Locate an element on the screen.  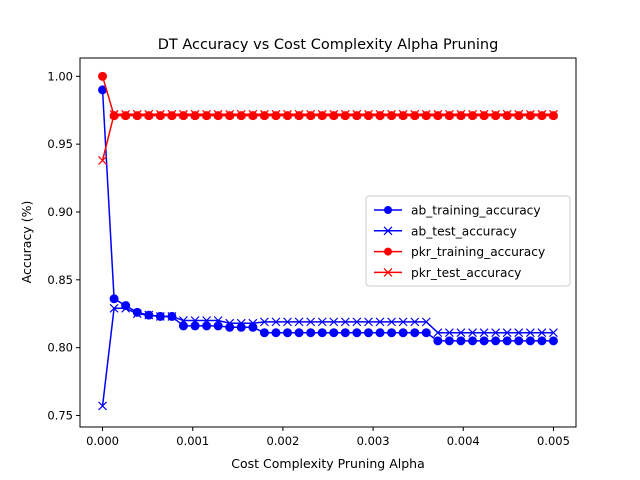
legend-item: pkr_test_accuracy is located at coordinates (447, 273).